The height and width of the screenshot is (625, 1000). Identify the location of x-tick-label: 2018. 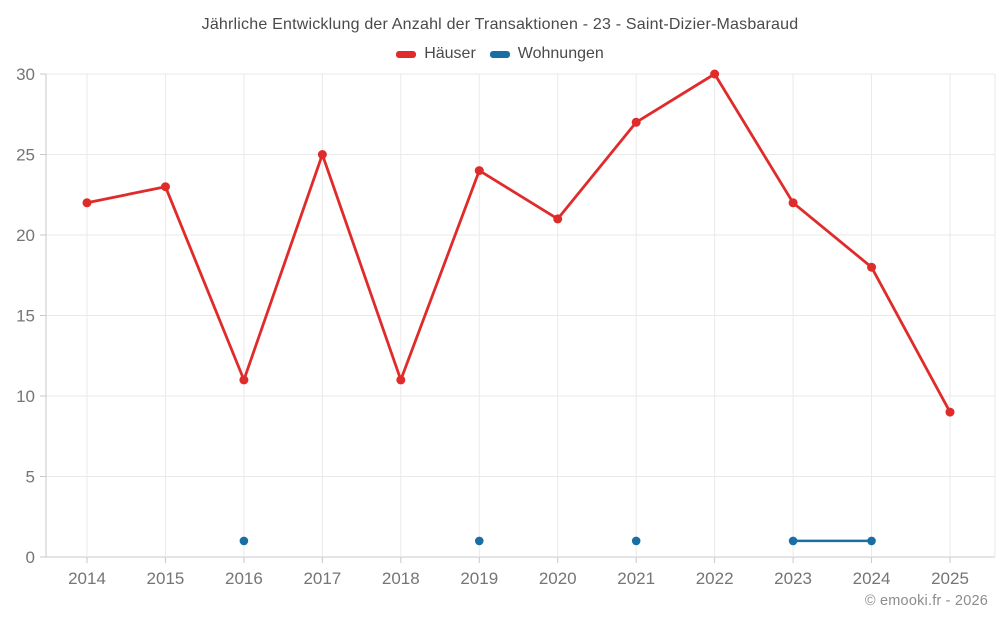
(401, 578).